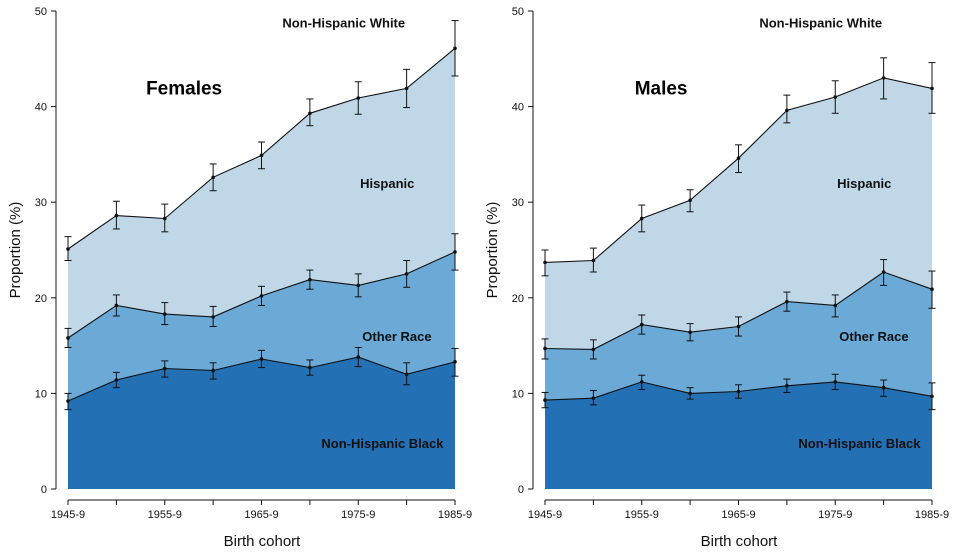 This screenshot has width=961, height=552. What do you see at coordinates (661, 88) in the screenshot?
I see `panel-title: Males` at bounding box center [661, 88].